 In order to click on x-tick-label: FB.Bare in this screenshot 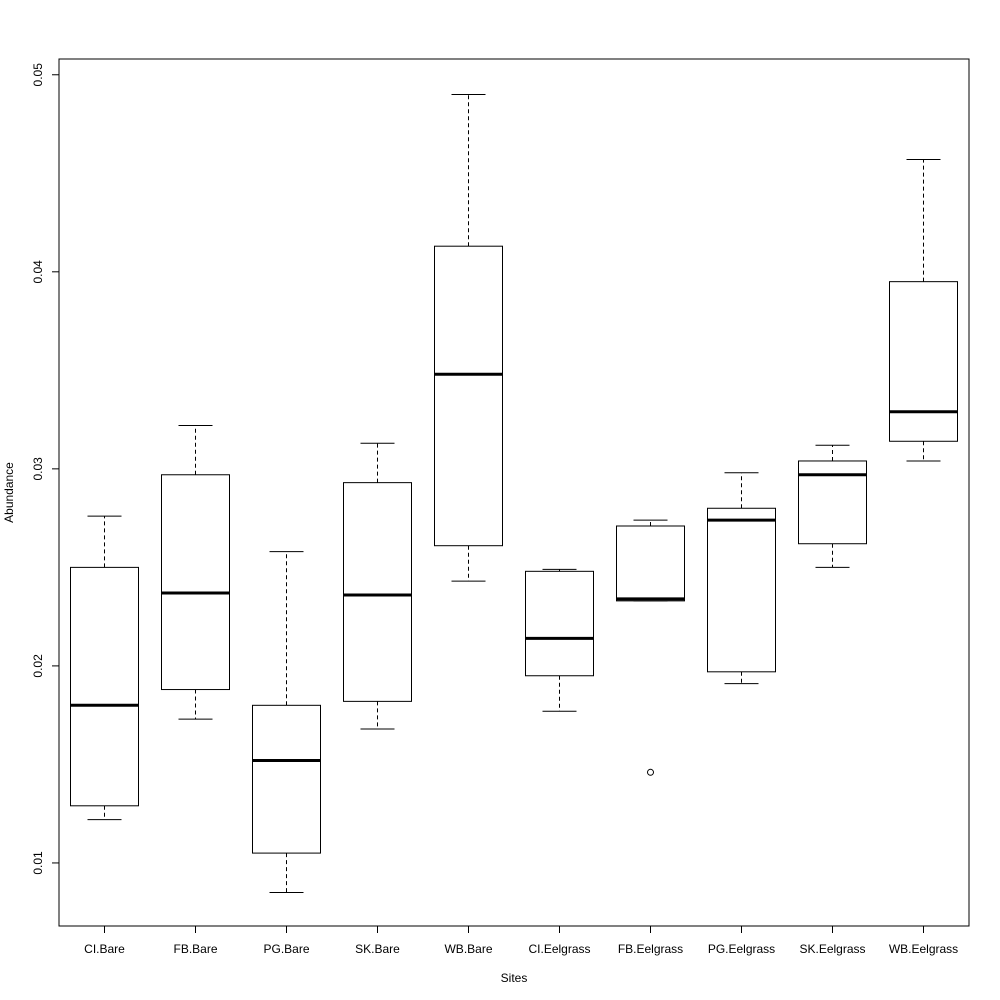, I will do `click(195, 949)`.